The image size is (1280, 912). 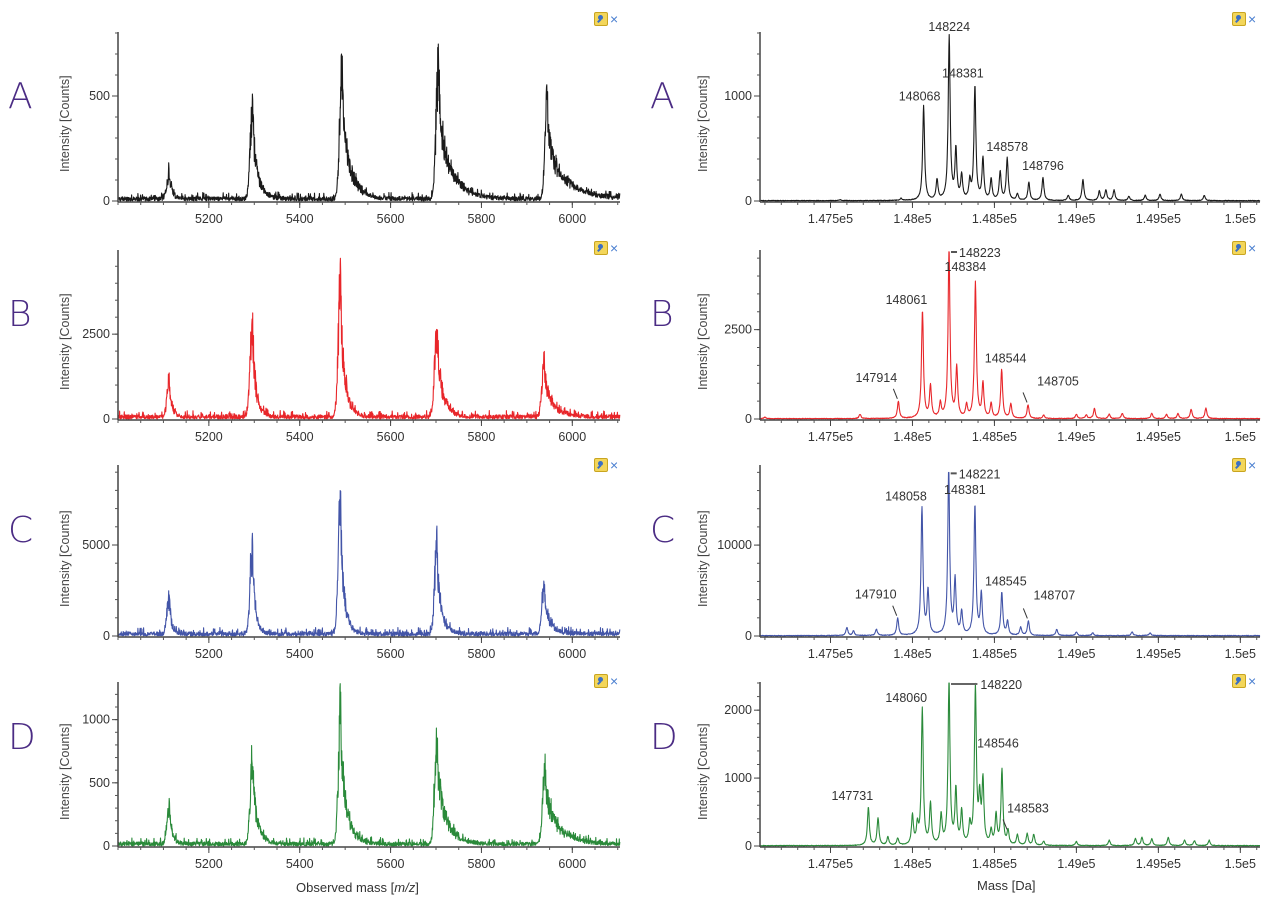 I want to click on panel-letter-d-left: D, so click(x=22, y=737).